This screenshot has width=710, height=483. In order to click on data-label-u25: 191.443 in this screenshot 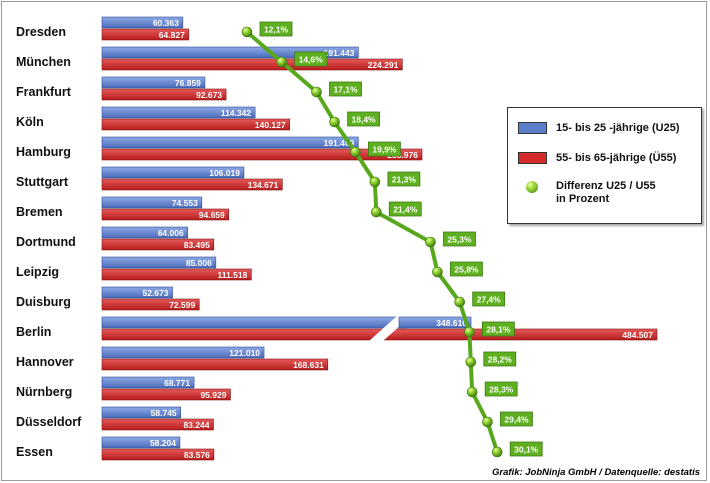, I will do `click(339, 53)`.